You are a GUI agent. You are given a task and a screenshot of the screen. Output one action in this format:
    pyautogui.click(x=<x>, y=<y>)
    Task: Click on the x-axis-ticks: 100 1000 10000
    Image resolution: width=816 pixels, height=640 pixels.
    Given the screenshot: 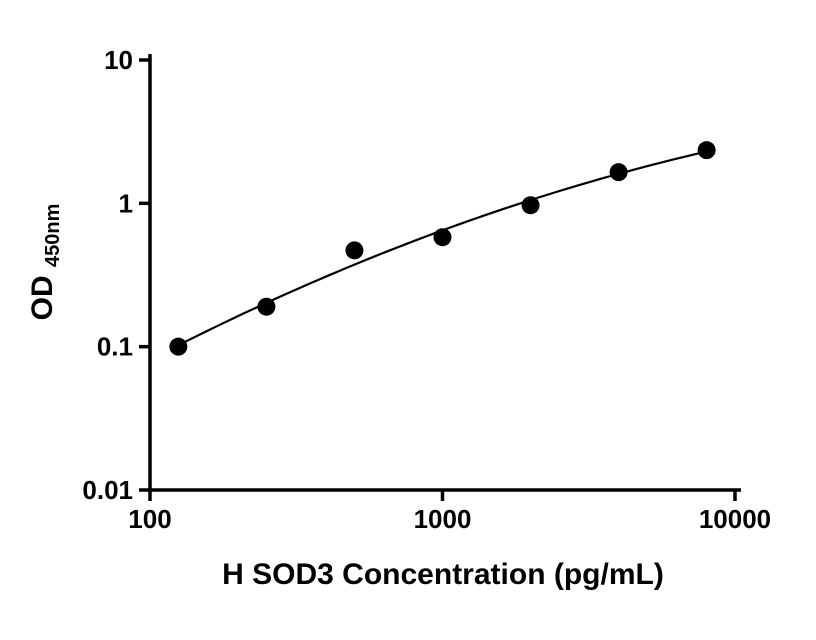 What is the action you would take?
    pyautogui.click(x=449, y=512)
    